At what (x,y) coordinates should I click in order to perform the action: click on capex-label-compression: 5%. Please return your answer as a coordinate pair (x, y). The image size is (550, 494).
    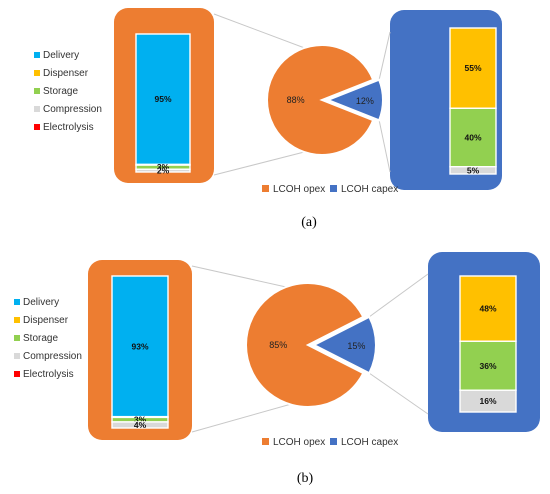
    Looking at the image, I should click on (473, 170).